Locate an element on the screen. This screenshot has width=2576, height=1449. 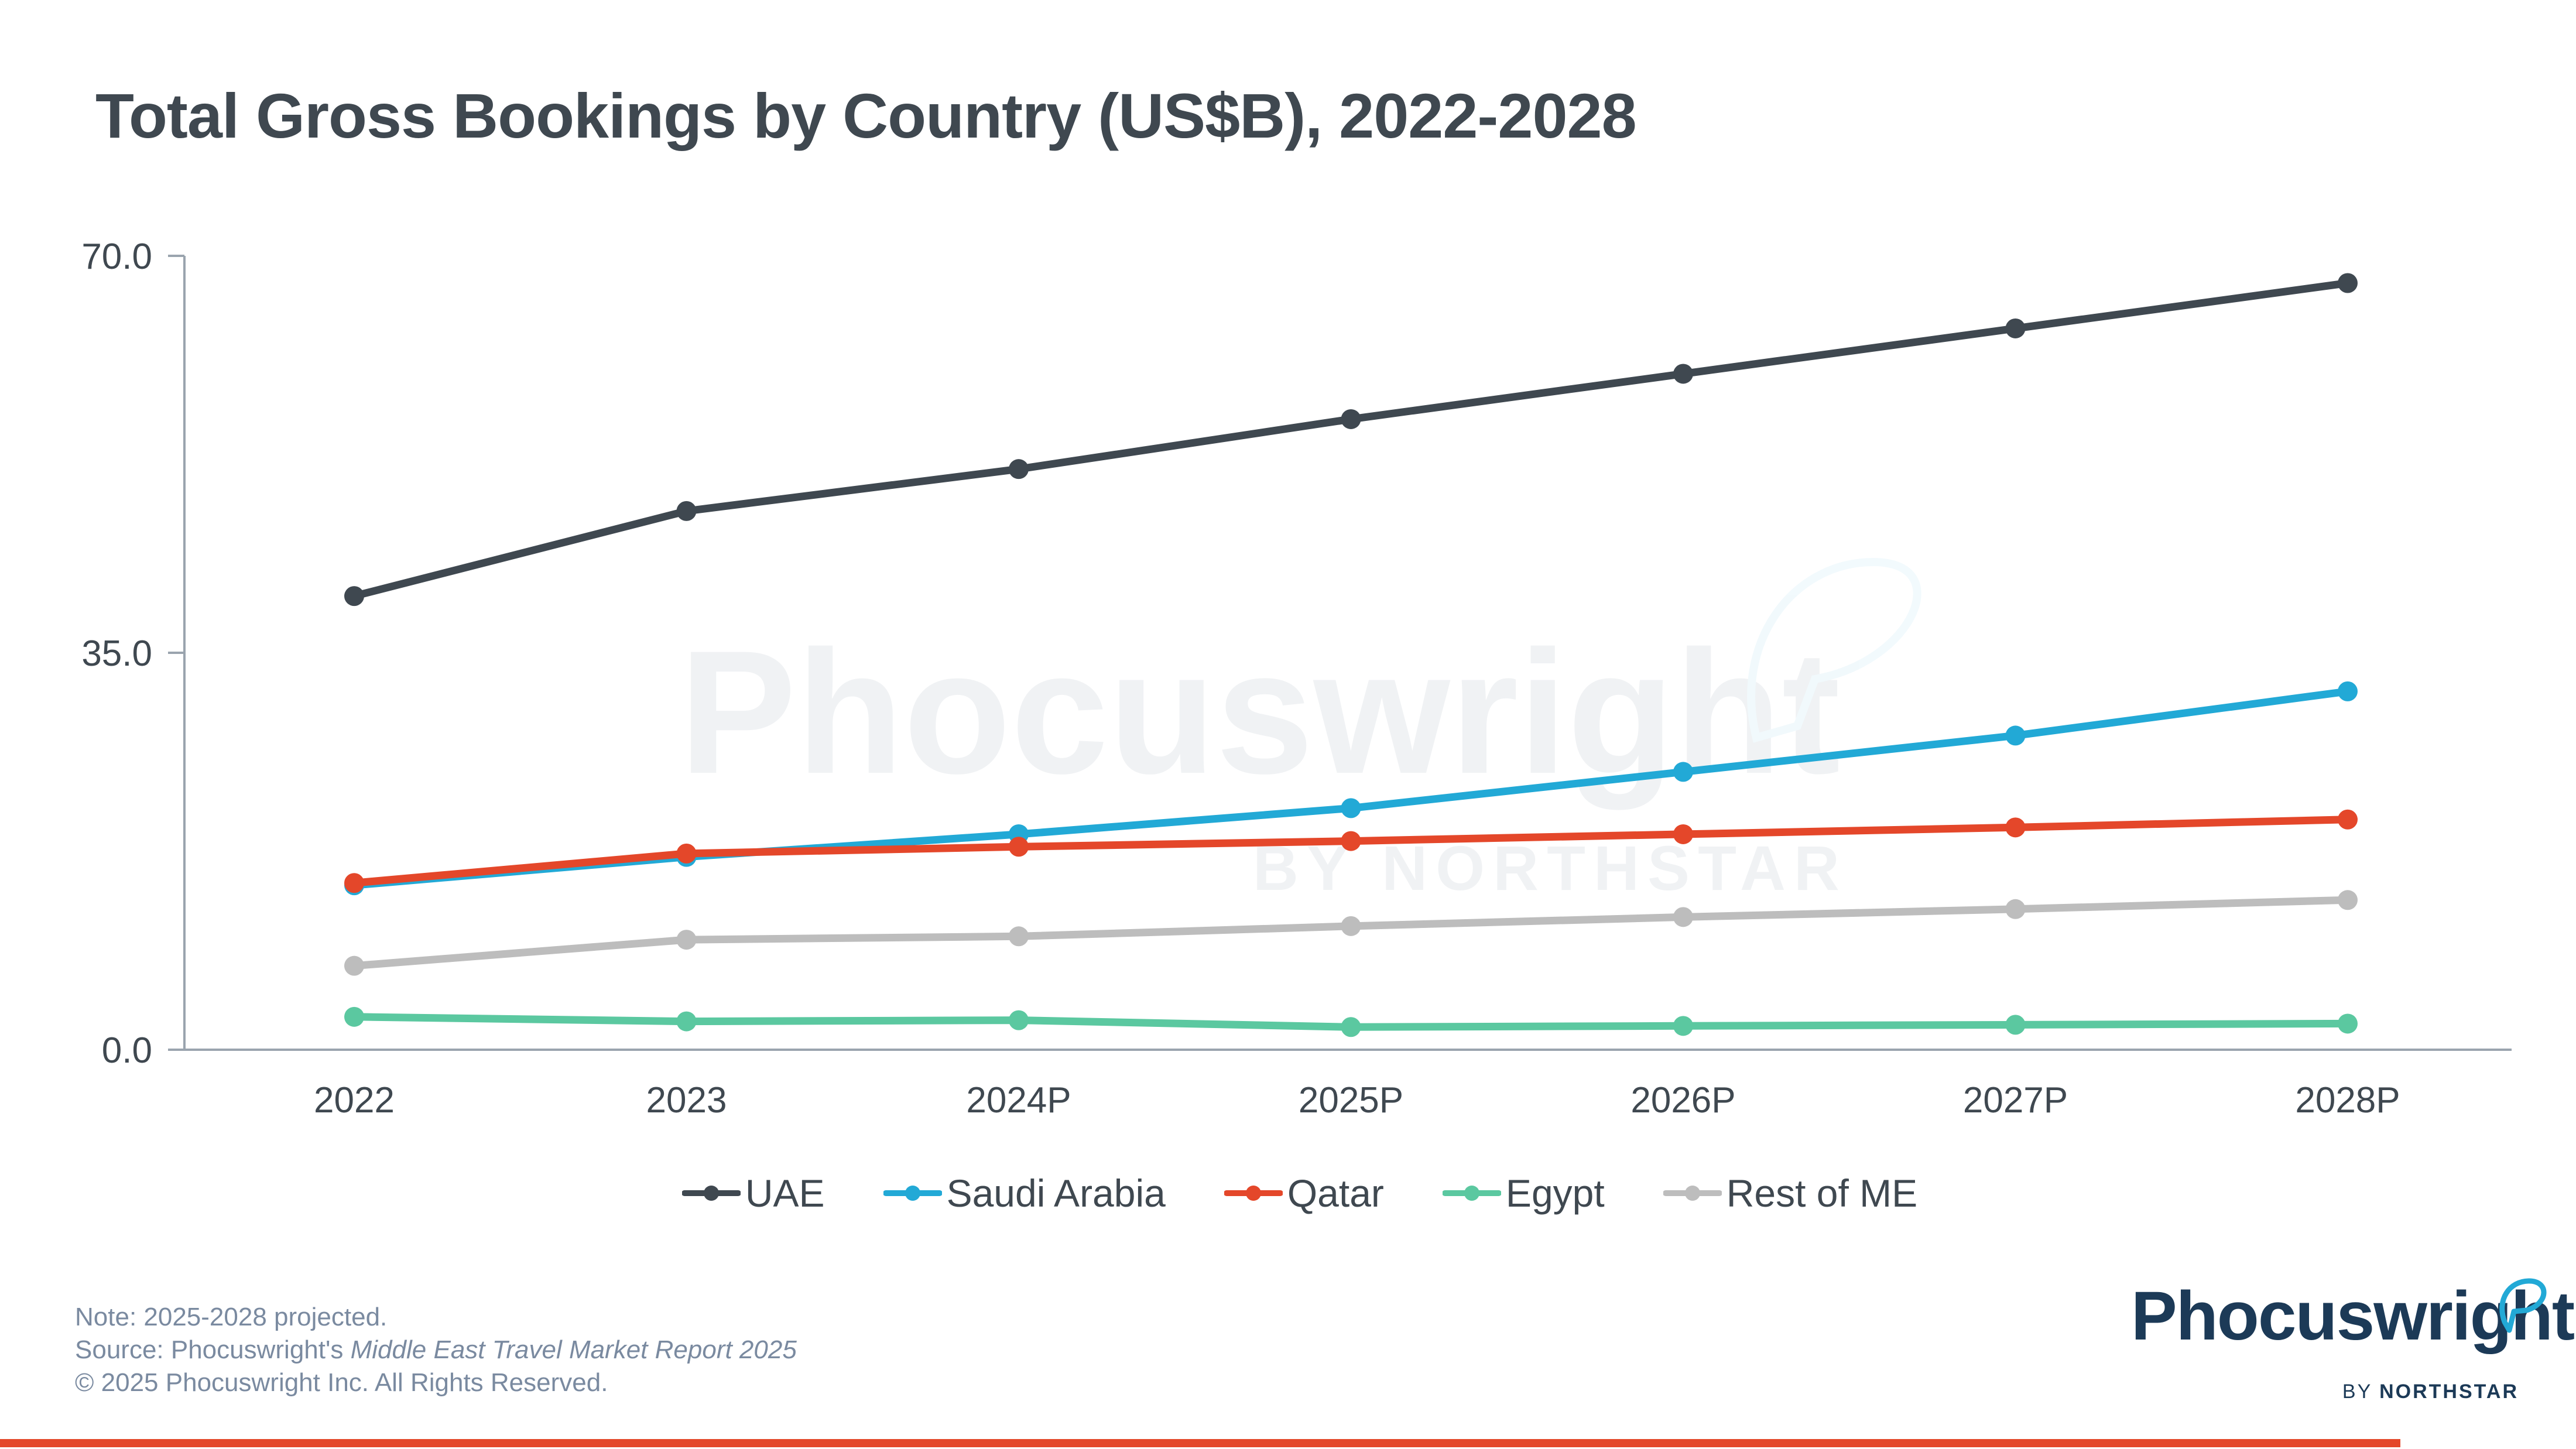
series-qatar is located at coordinates (1351, 851).